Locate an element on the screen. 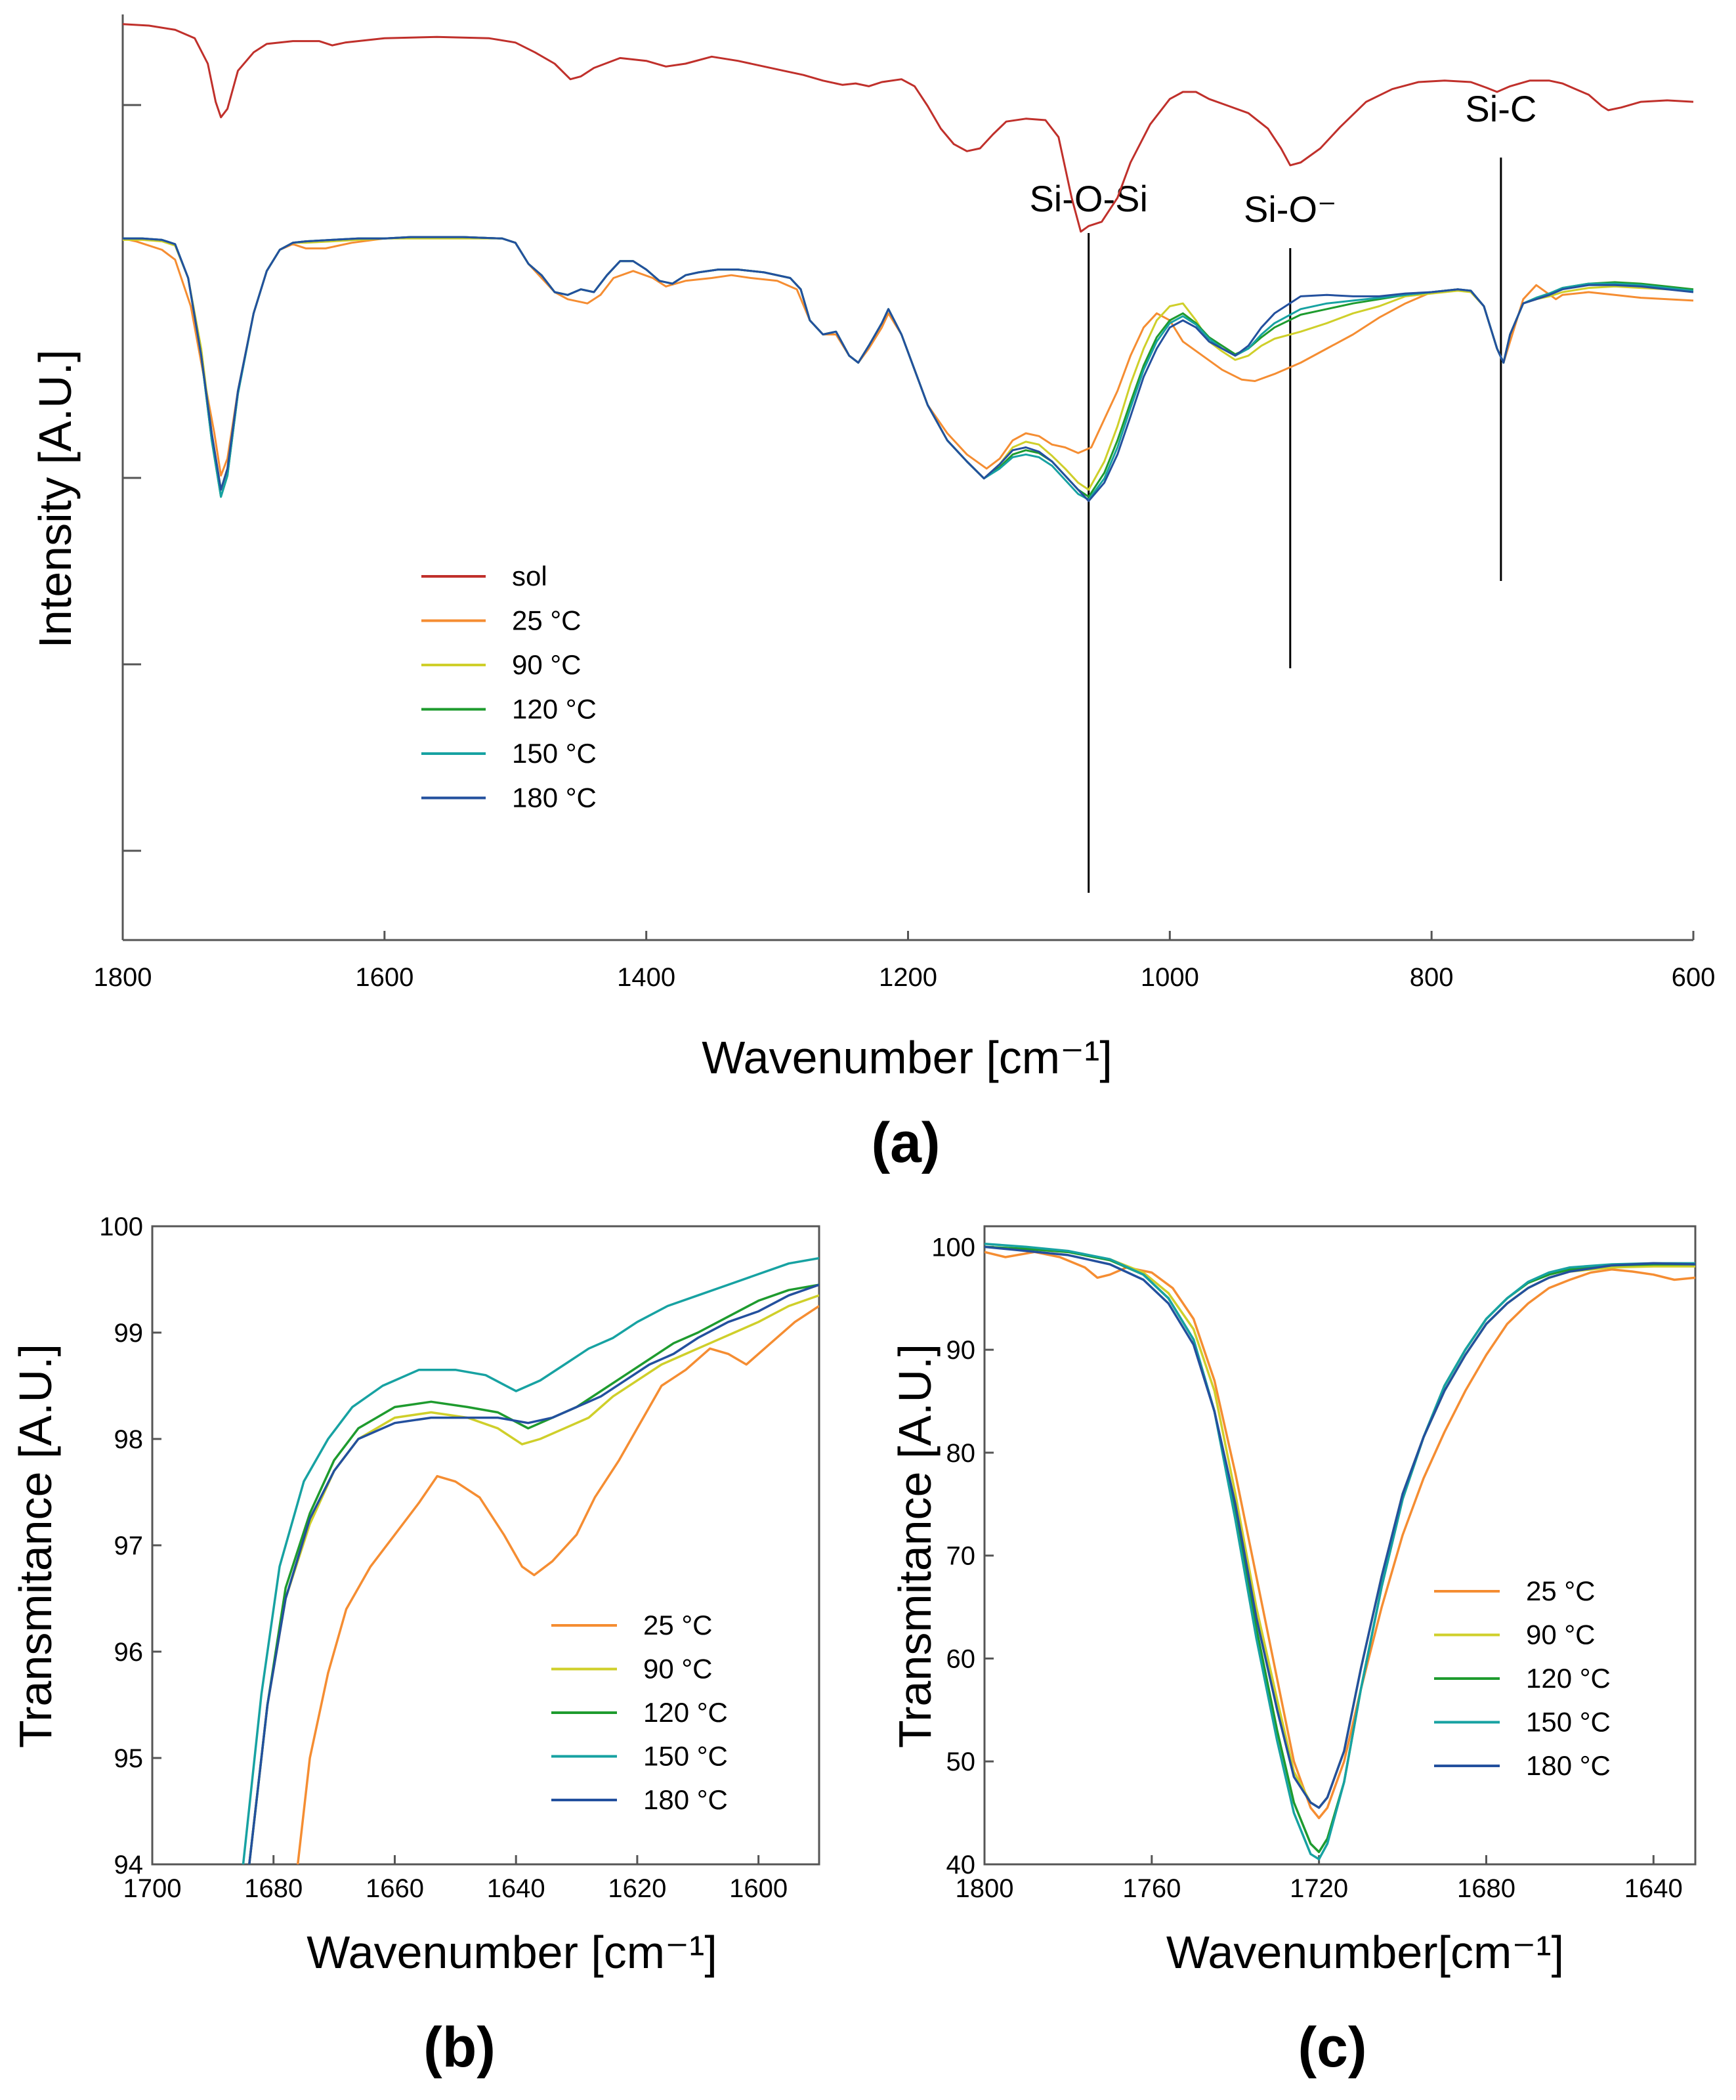 This screenshot has height=2100, width=1736. series-line-c-25-c is located at coordinates (1339, 1535).